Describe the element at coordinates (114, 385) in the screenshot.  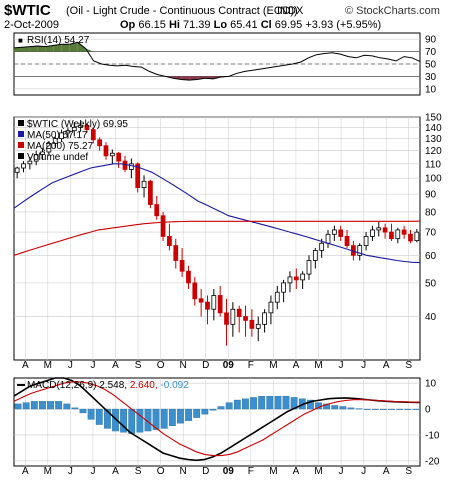
I see `macd-legend-part: 2.548,` at that location.